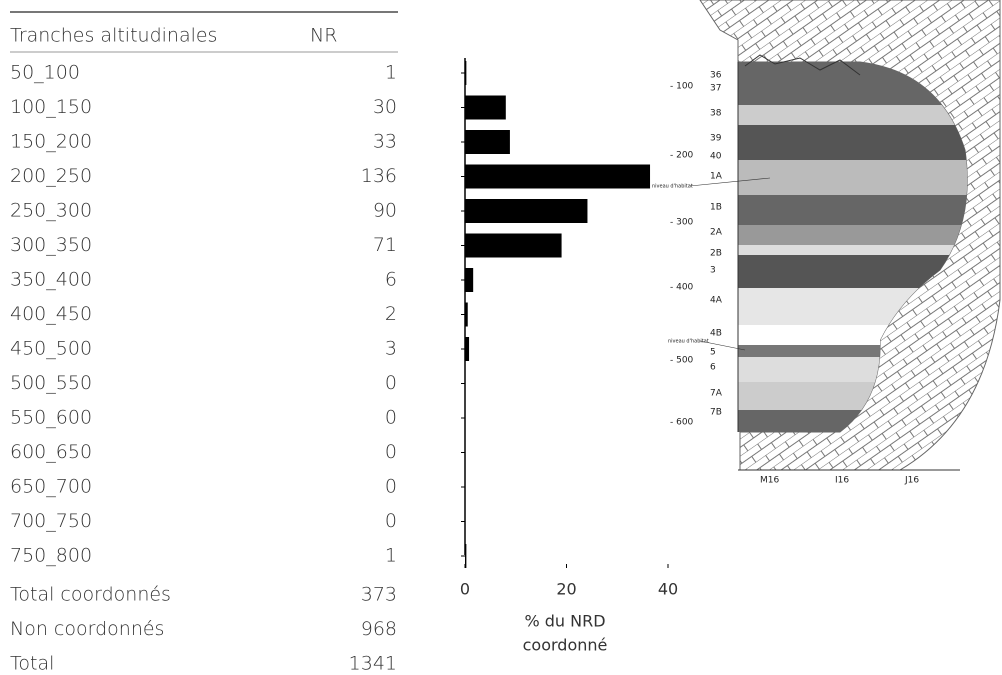 The width and height of the screenshot is (1002, 675). I want to click on layer-label: 1A, so click(716, 177).